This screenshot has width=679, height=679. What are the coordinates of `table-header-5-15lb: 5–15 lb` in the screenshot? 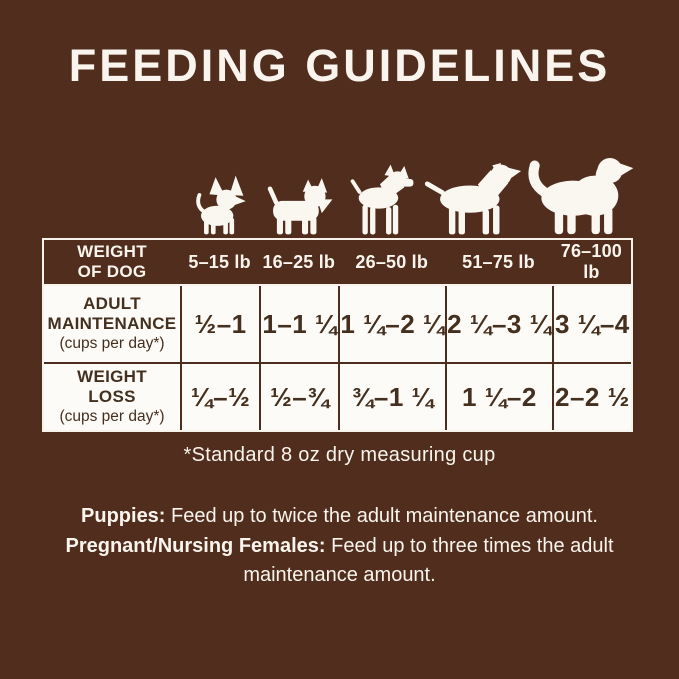 It's located at (220, 263).